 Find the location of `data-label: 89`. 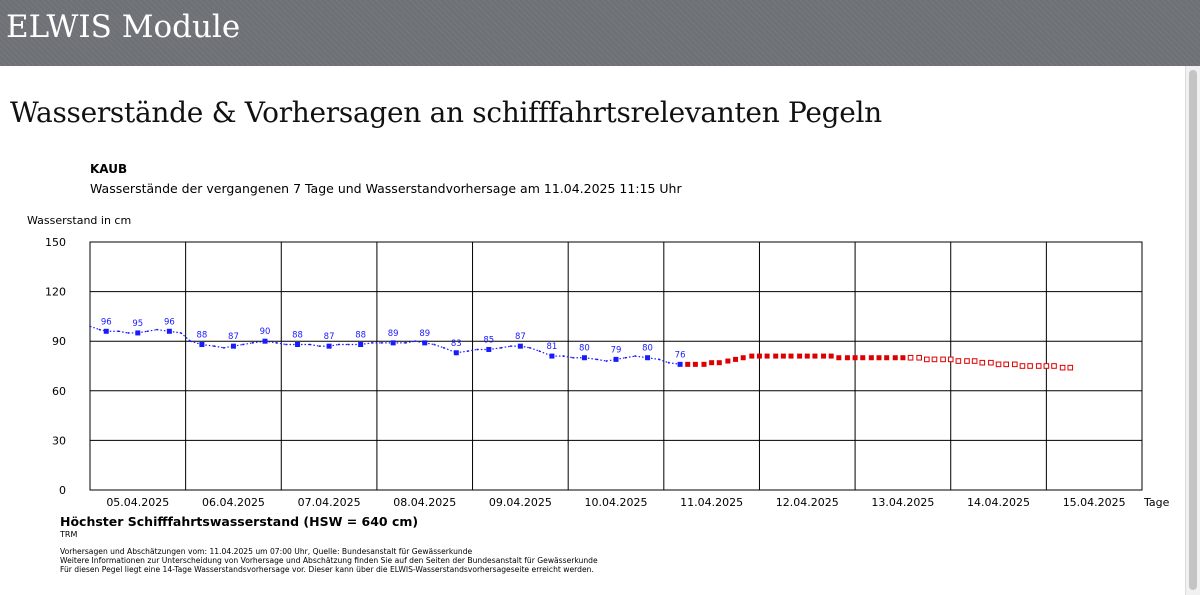

data-label: 89 is located at coordinates (393, 334).